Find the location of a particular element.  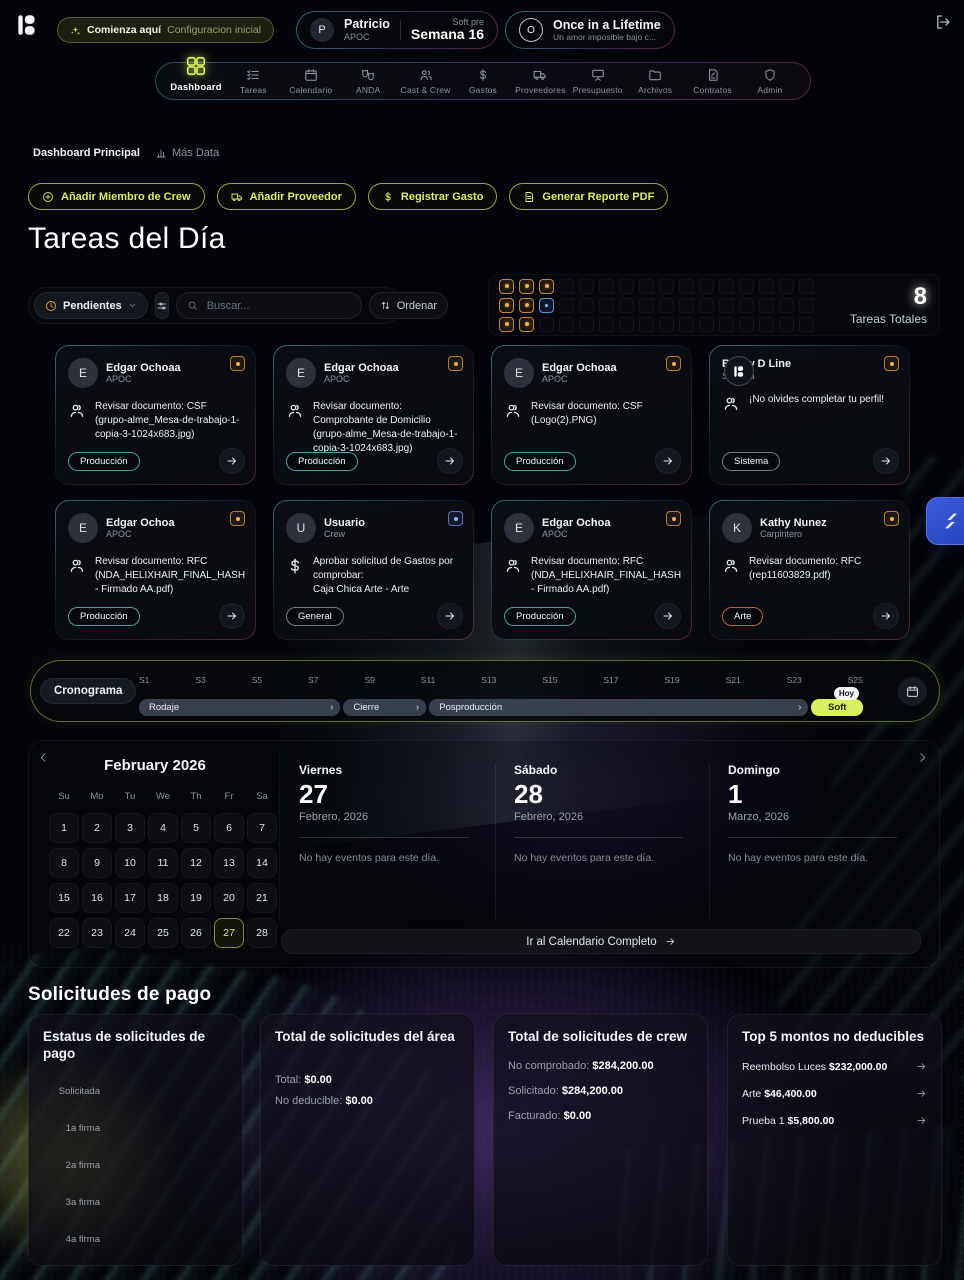

calendar-day-4: 4 is located at coordinates (163, 828).